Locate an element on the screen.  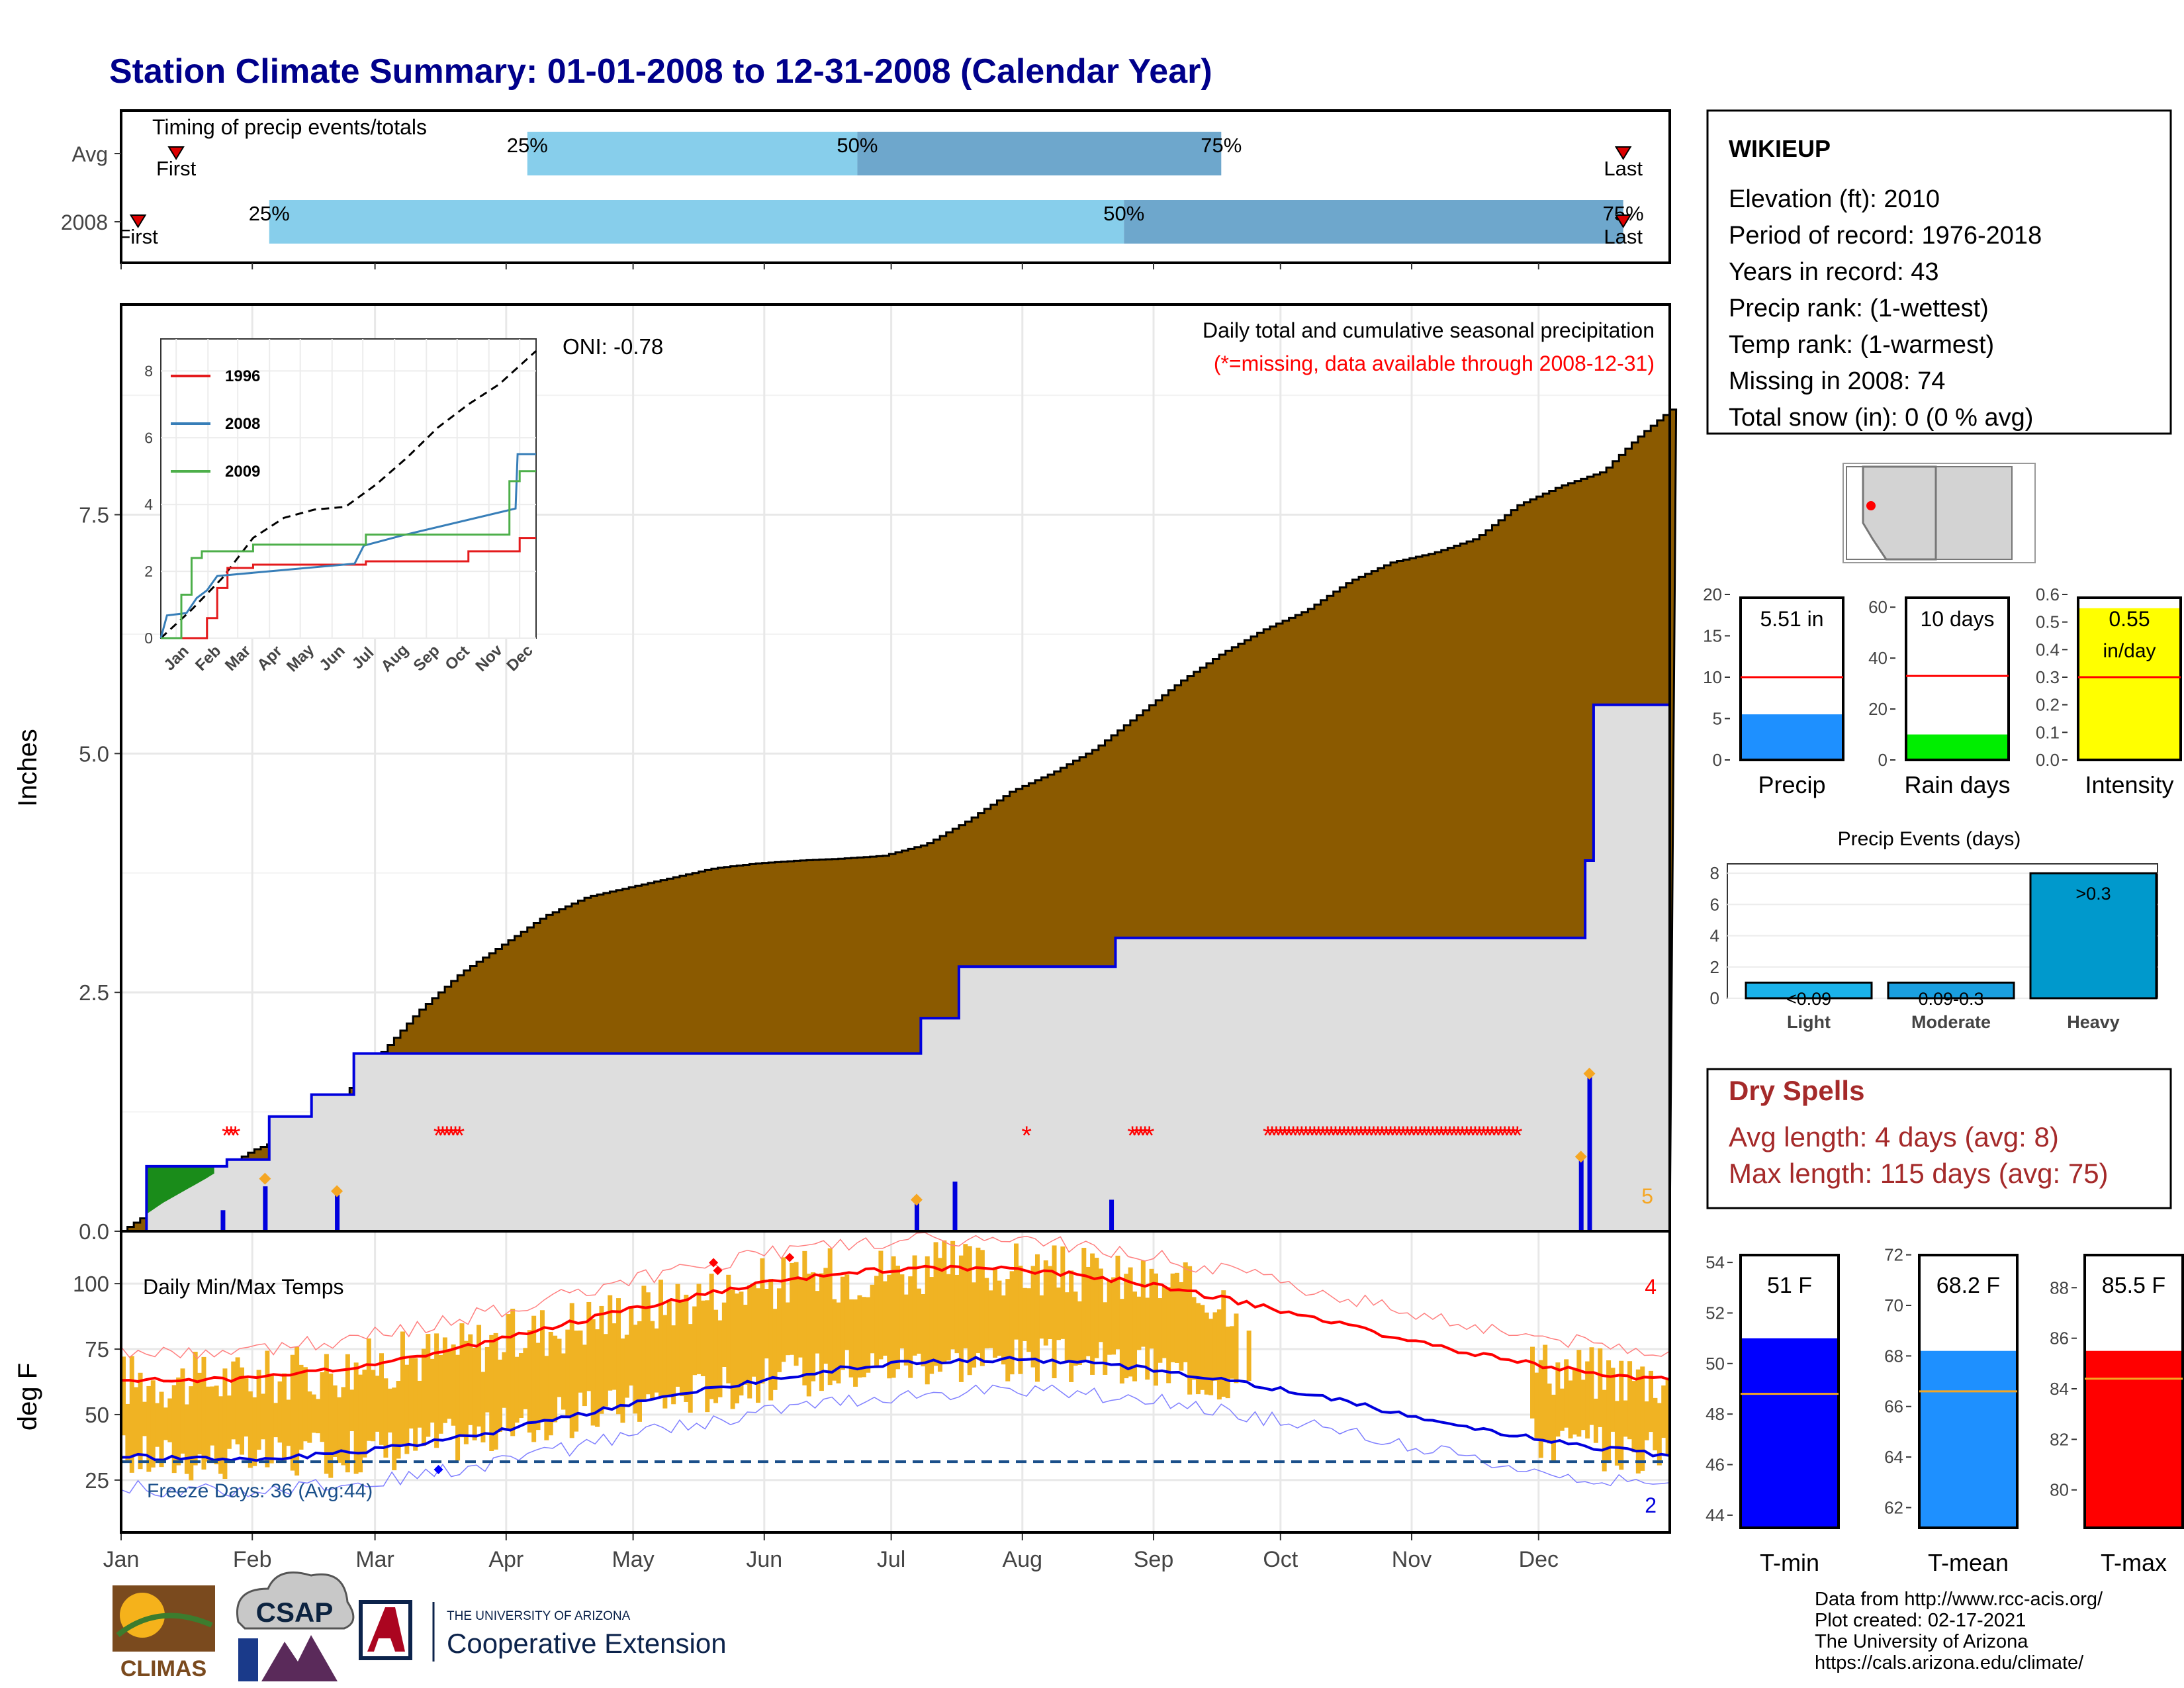
month-label: Apr is located at coordinates (506, 1559).